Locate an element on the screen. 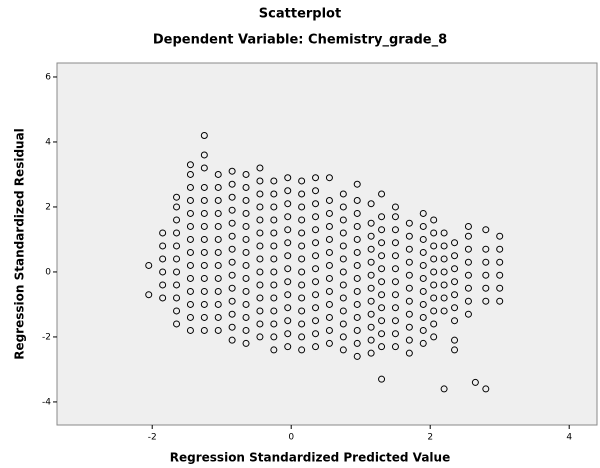 The image size is (600, 468). x-tick-label: 0 is located at coordinates (291, 438).